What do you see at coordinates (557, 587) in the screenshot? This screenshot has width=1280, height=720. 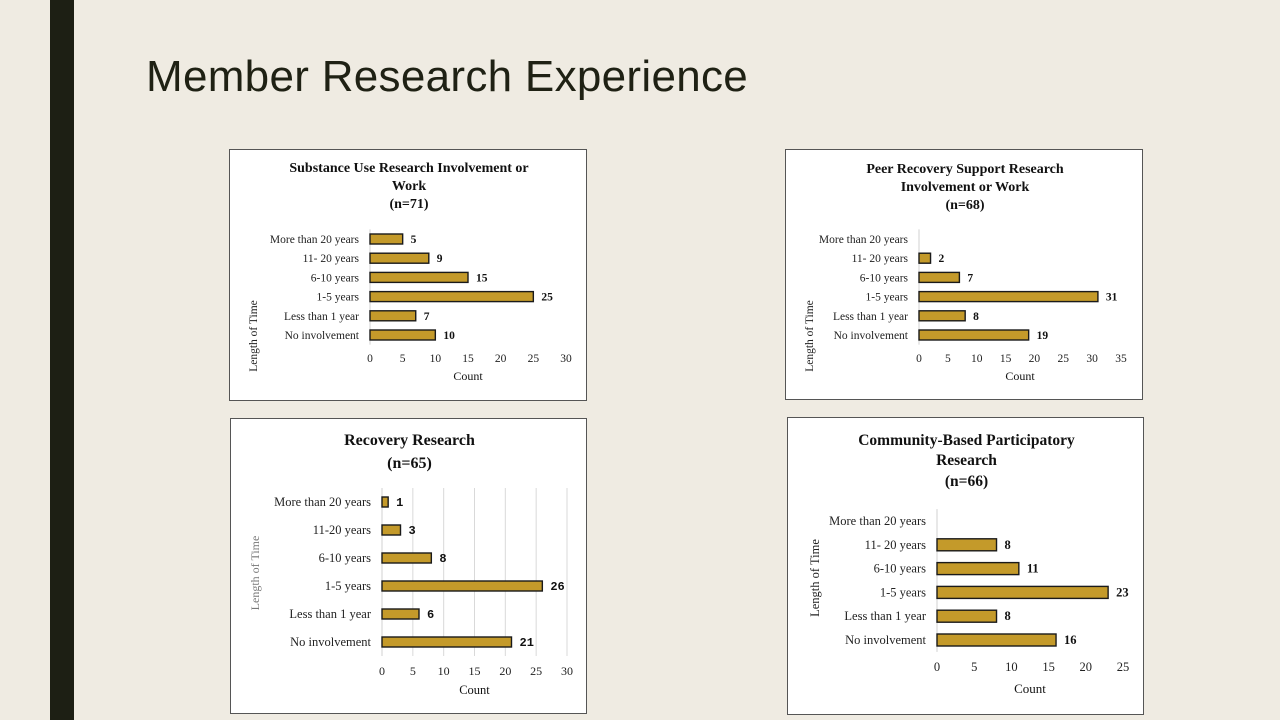 I see `data-label: 26` at bounding box center [557, 587].